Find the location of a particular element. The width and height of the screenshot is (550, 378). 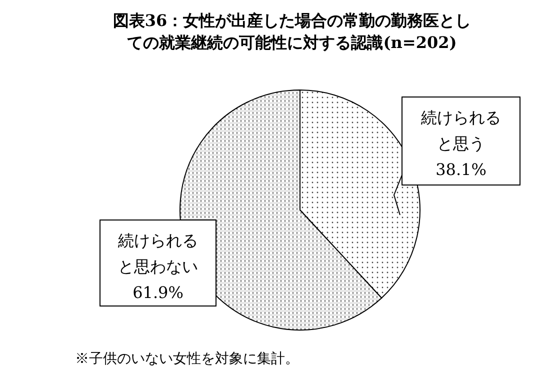

title: 図表36：女性が出産した場合の常勤の勤務医としての就業継続の可能性に対する認識(n=202) is located at coordinates (292, 31).